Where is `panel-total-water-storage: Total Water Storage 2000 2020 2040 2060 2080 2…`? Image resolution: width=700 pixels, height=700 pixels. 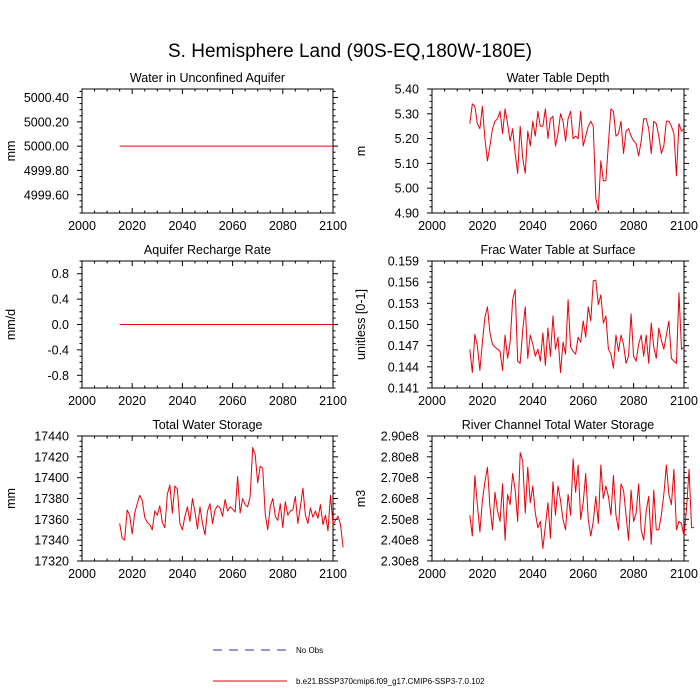 panel-total-water-storage: Total Water Storage 2000 2020 2040 2060 2080 2… is located at coordinates (175, 499).